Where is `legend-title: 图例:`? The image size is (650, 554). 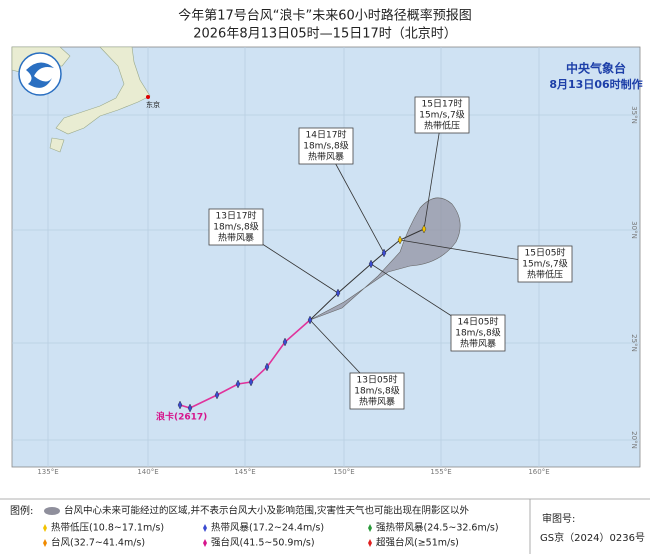 legend-title: 图例: is located at coordinates (21, 510).